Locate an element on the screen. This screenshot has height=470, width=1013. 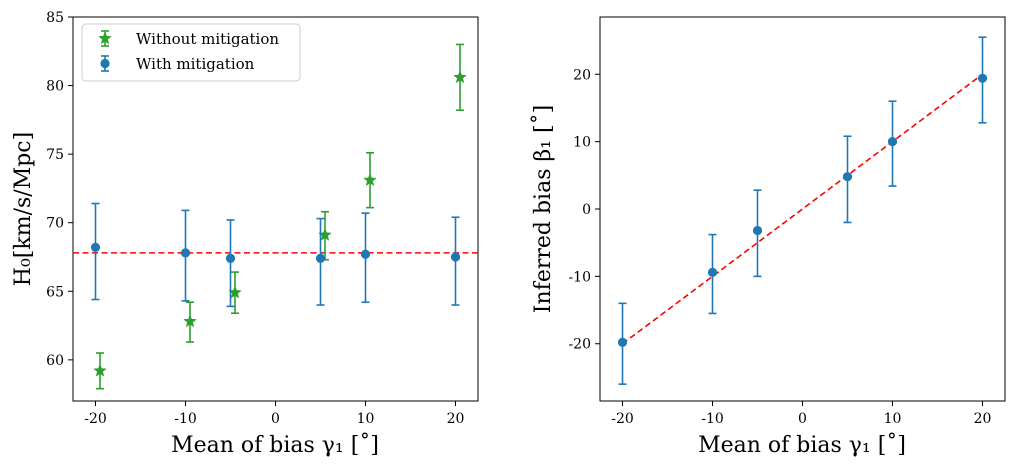
x-ticks-left: -20 -10 0 10 20 is located at coordinates (274, 414).